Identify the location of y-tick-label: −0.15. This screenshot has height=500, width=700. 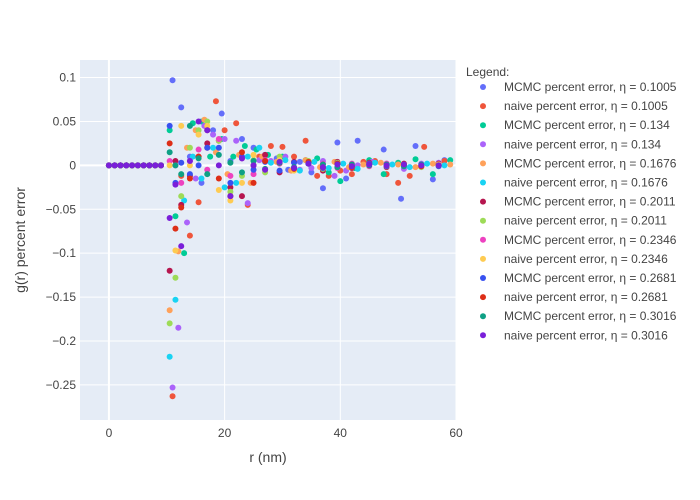
(61, 297).